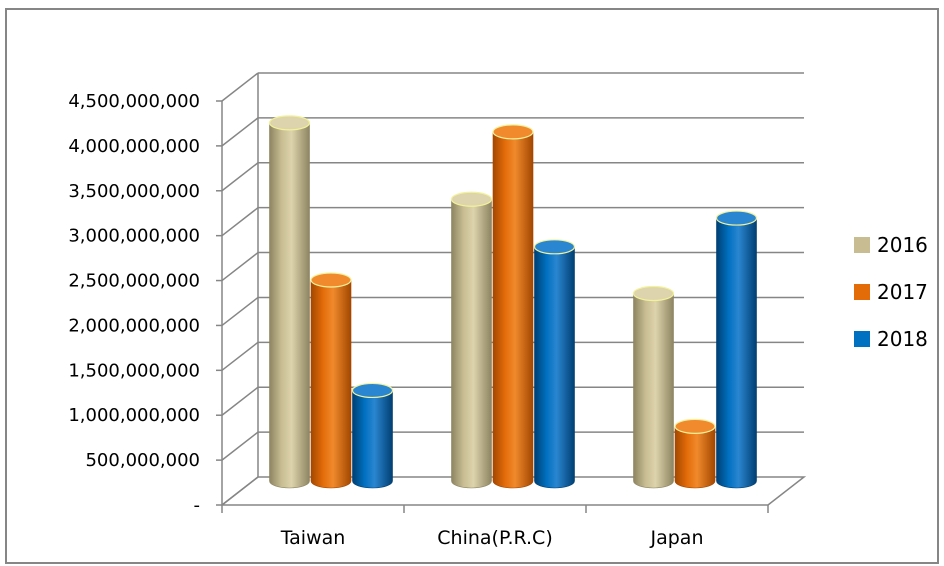 The width and height of the screenshot is (944, 566). What do you see at coordinates (134, 370) in the screenshot?
I see `y-tick-label: 1,500,000,000` at bounding box center [134, 370].